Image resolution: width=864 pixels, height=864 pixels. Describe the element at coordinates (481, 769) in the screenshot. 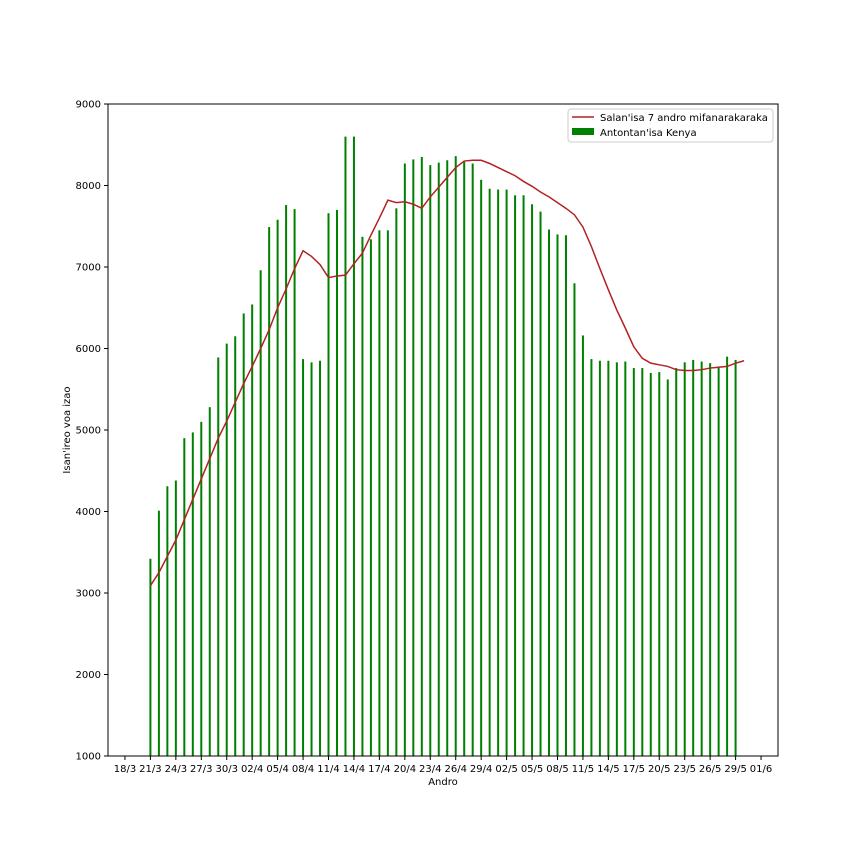

I see `x-tick-label: 29/4` at that location.